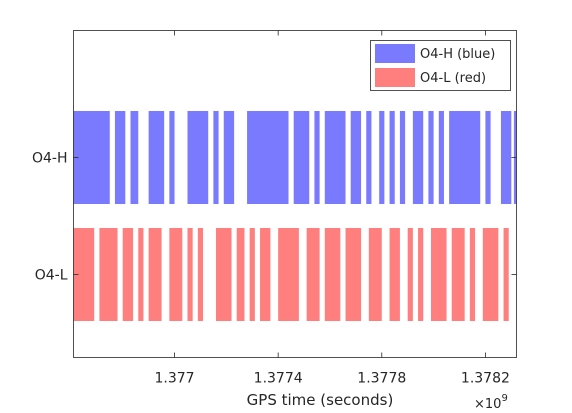 This screenshot has height=413, width=572. What do you see at coordinates (395, 77) in the screenshot?
I see `legend-swatch-o4-l` at bounding box center [395, 77].